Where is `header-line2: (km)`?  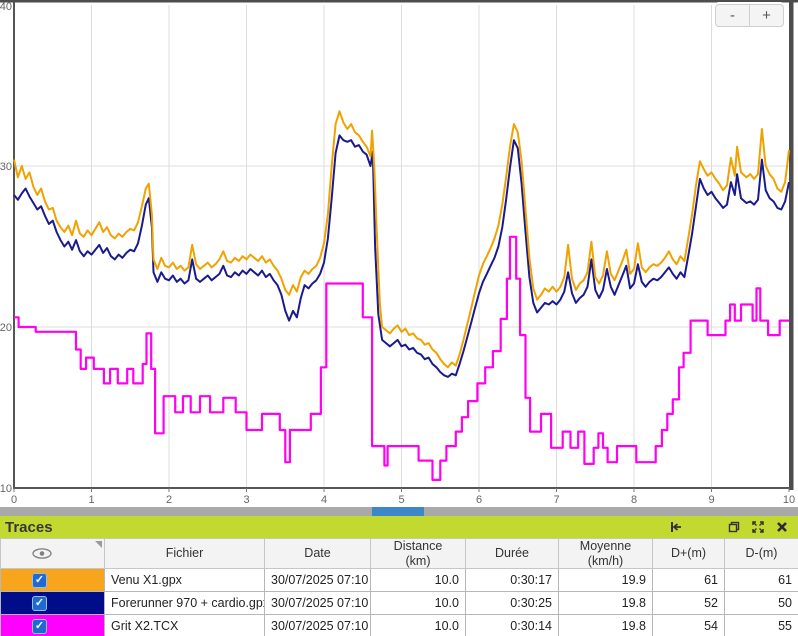 header-line2: (km) is located at coordinates (418, 560).